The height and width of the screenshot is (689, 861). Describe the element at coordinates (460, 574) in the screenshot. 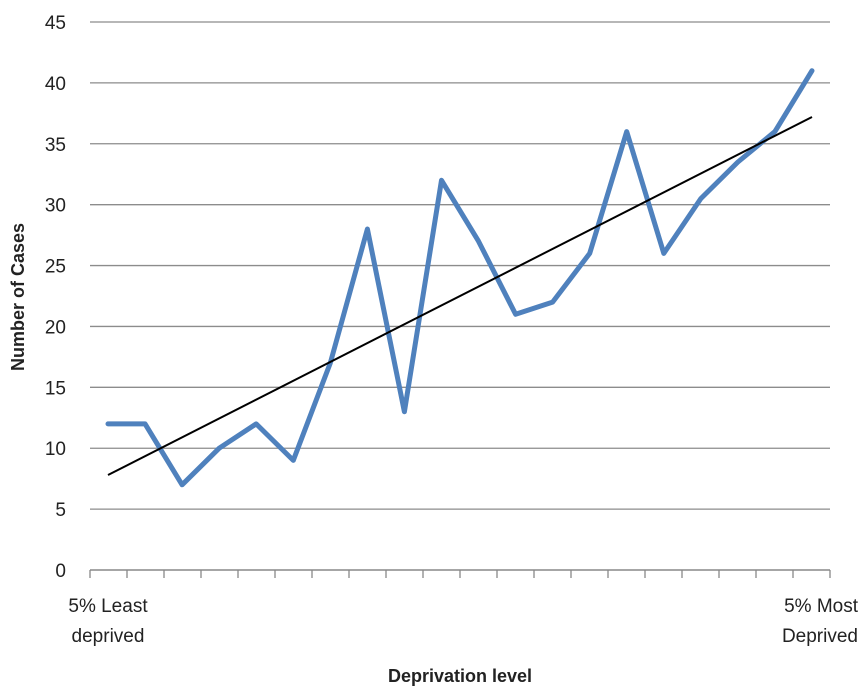

I see `x-tick-marks` at that location.